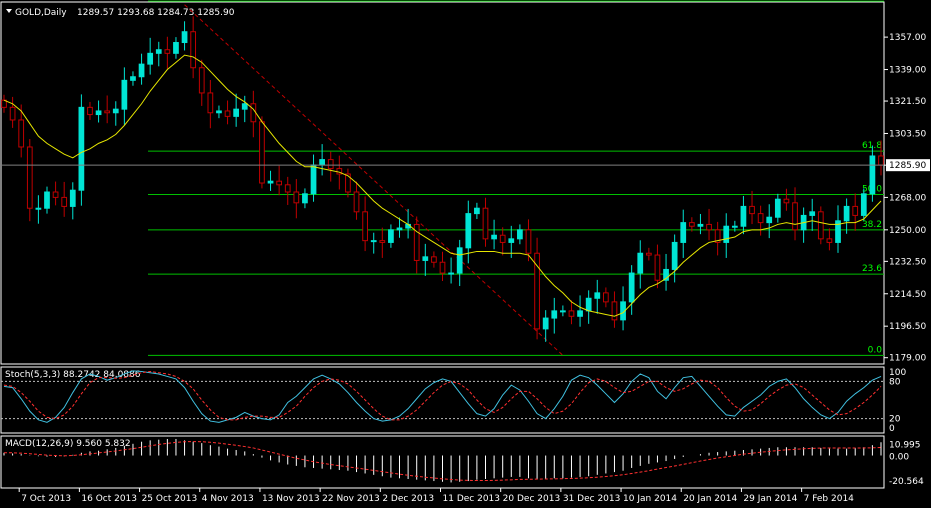  Describe the element at coordinates (291, 499) in the screenshot. I see `time-tick-label: 13 Nov 2013` at that location.